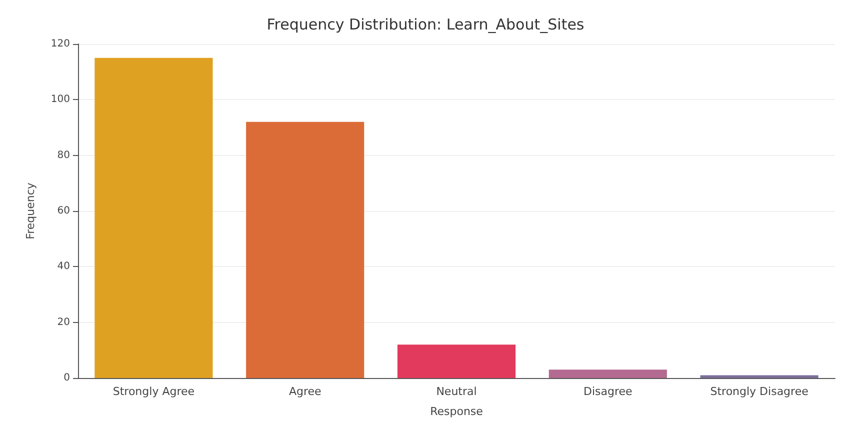  Describe the element at coordinates (153, 391) in the screenshot. I see `x-tick-label: Strongly Agree` at that location.